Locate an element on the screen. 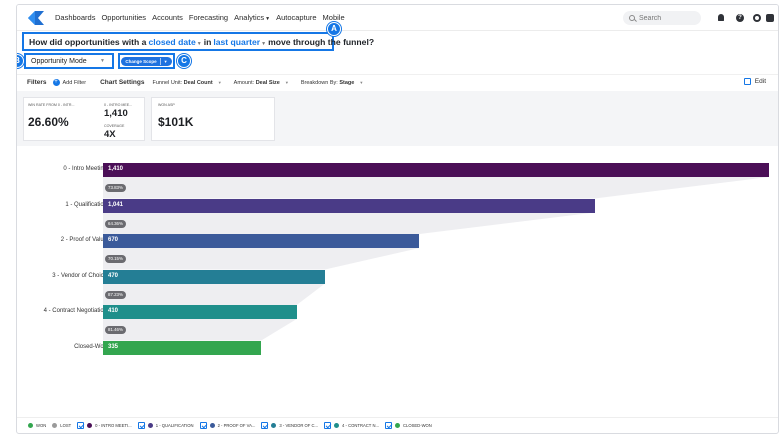 The height and width of the screenshot is (438, 783). amount-select: Amount: Deal Size ▼ is located at coordinates (261, 83).